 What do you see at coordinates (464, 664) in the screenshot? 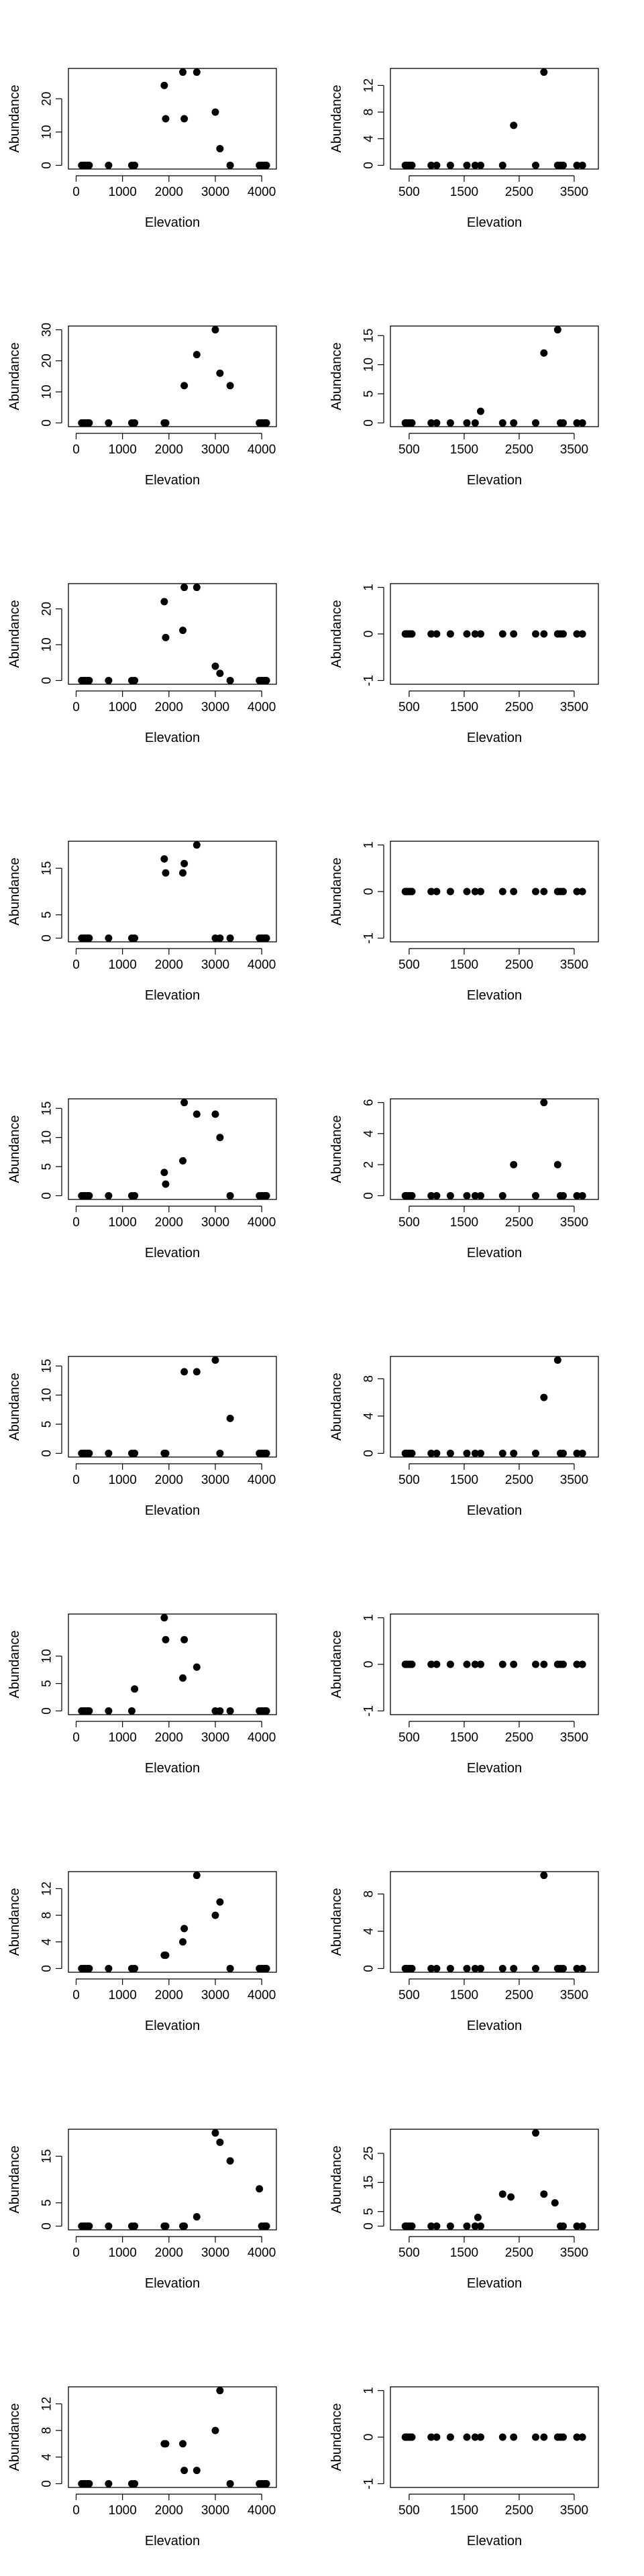
I see `chart-panel-6: 500 1500 2500 3500 -1 0 1 Elevation Abundance` at bounding box center [464, 664].